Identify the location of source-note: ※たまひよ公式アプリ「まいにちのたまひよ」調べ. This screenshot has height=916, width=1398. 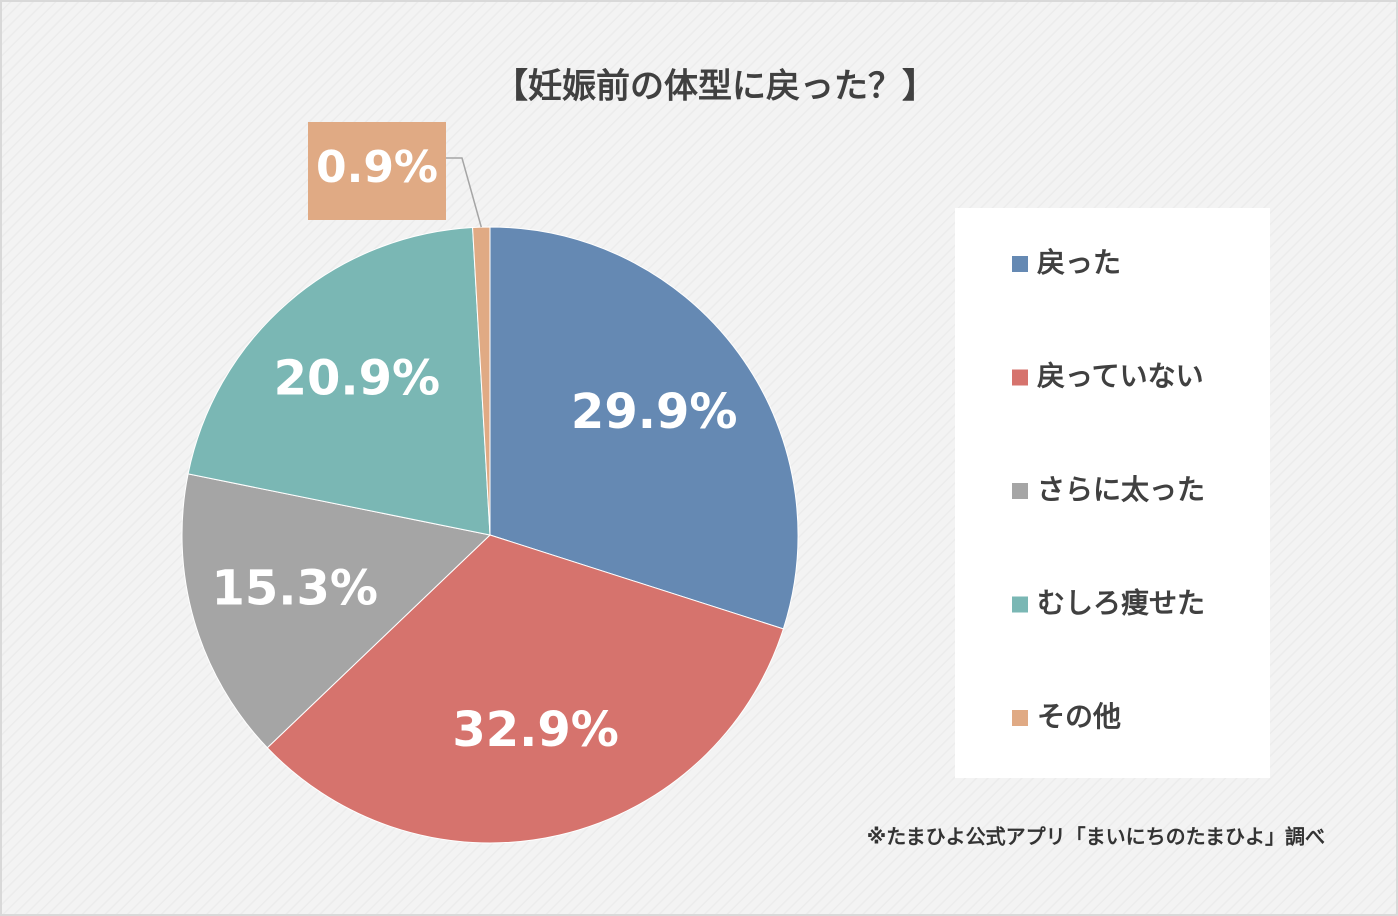
(1096, 837).